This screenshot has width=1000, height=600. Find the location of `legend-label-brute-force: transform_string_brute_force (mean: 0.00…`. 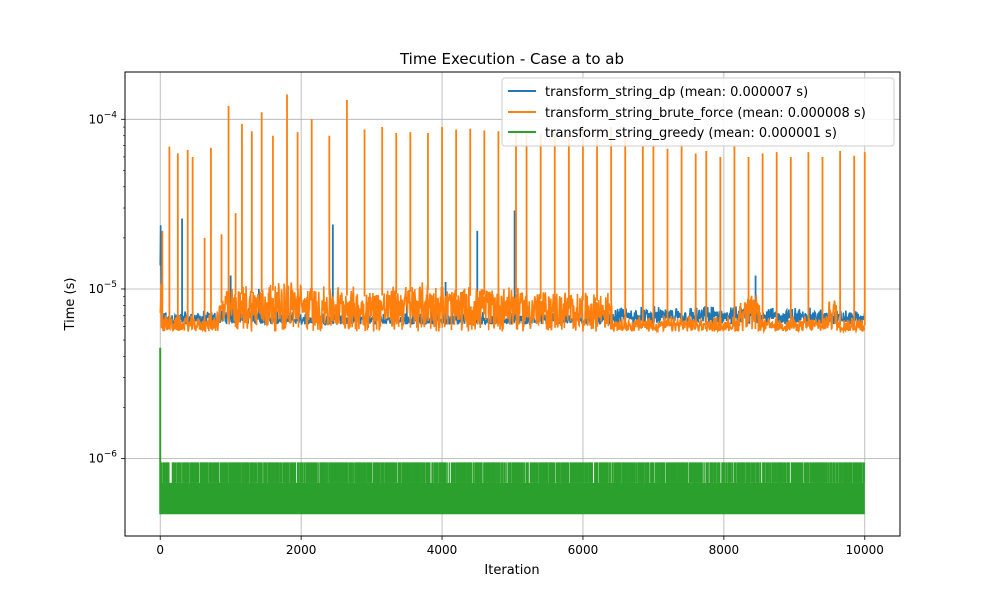

legend-label-brute-force: transform_string_brute_force (mean: 0.00… is located at coordinates (705, 113).